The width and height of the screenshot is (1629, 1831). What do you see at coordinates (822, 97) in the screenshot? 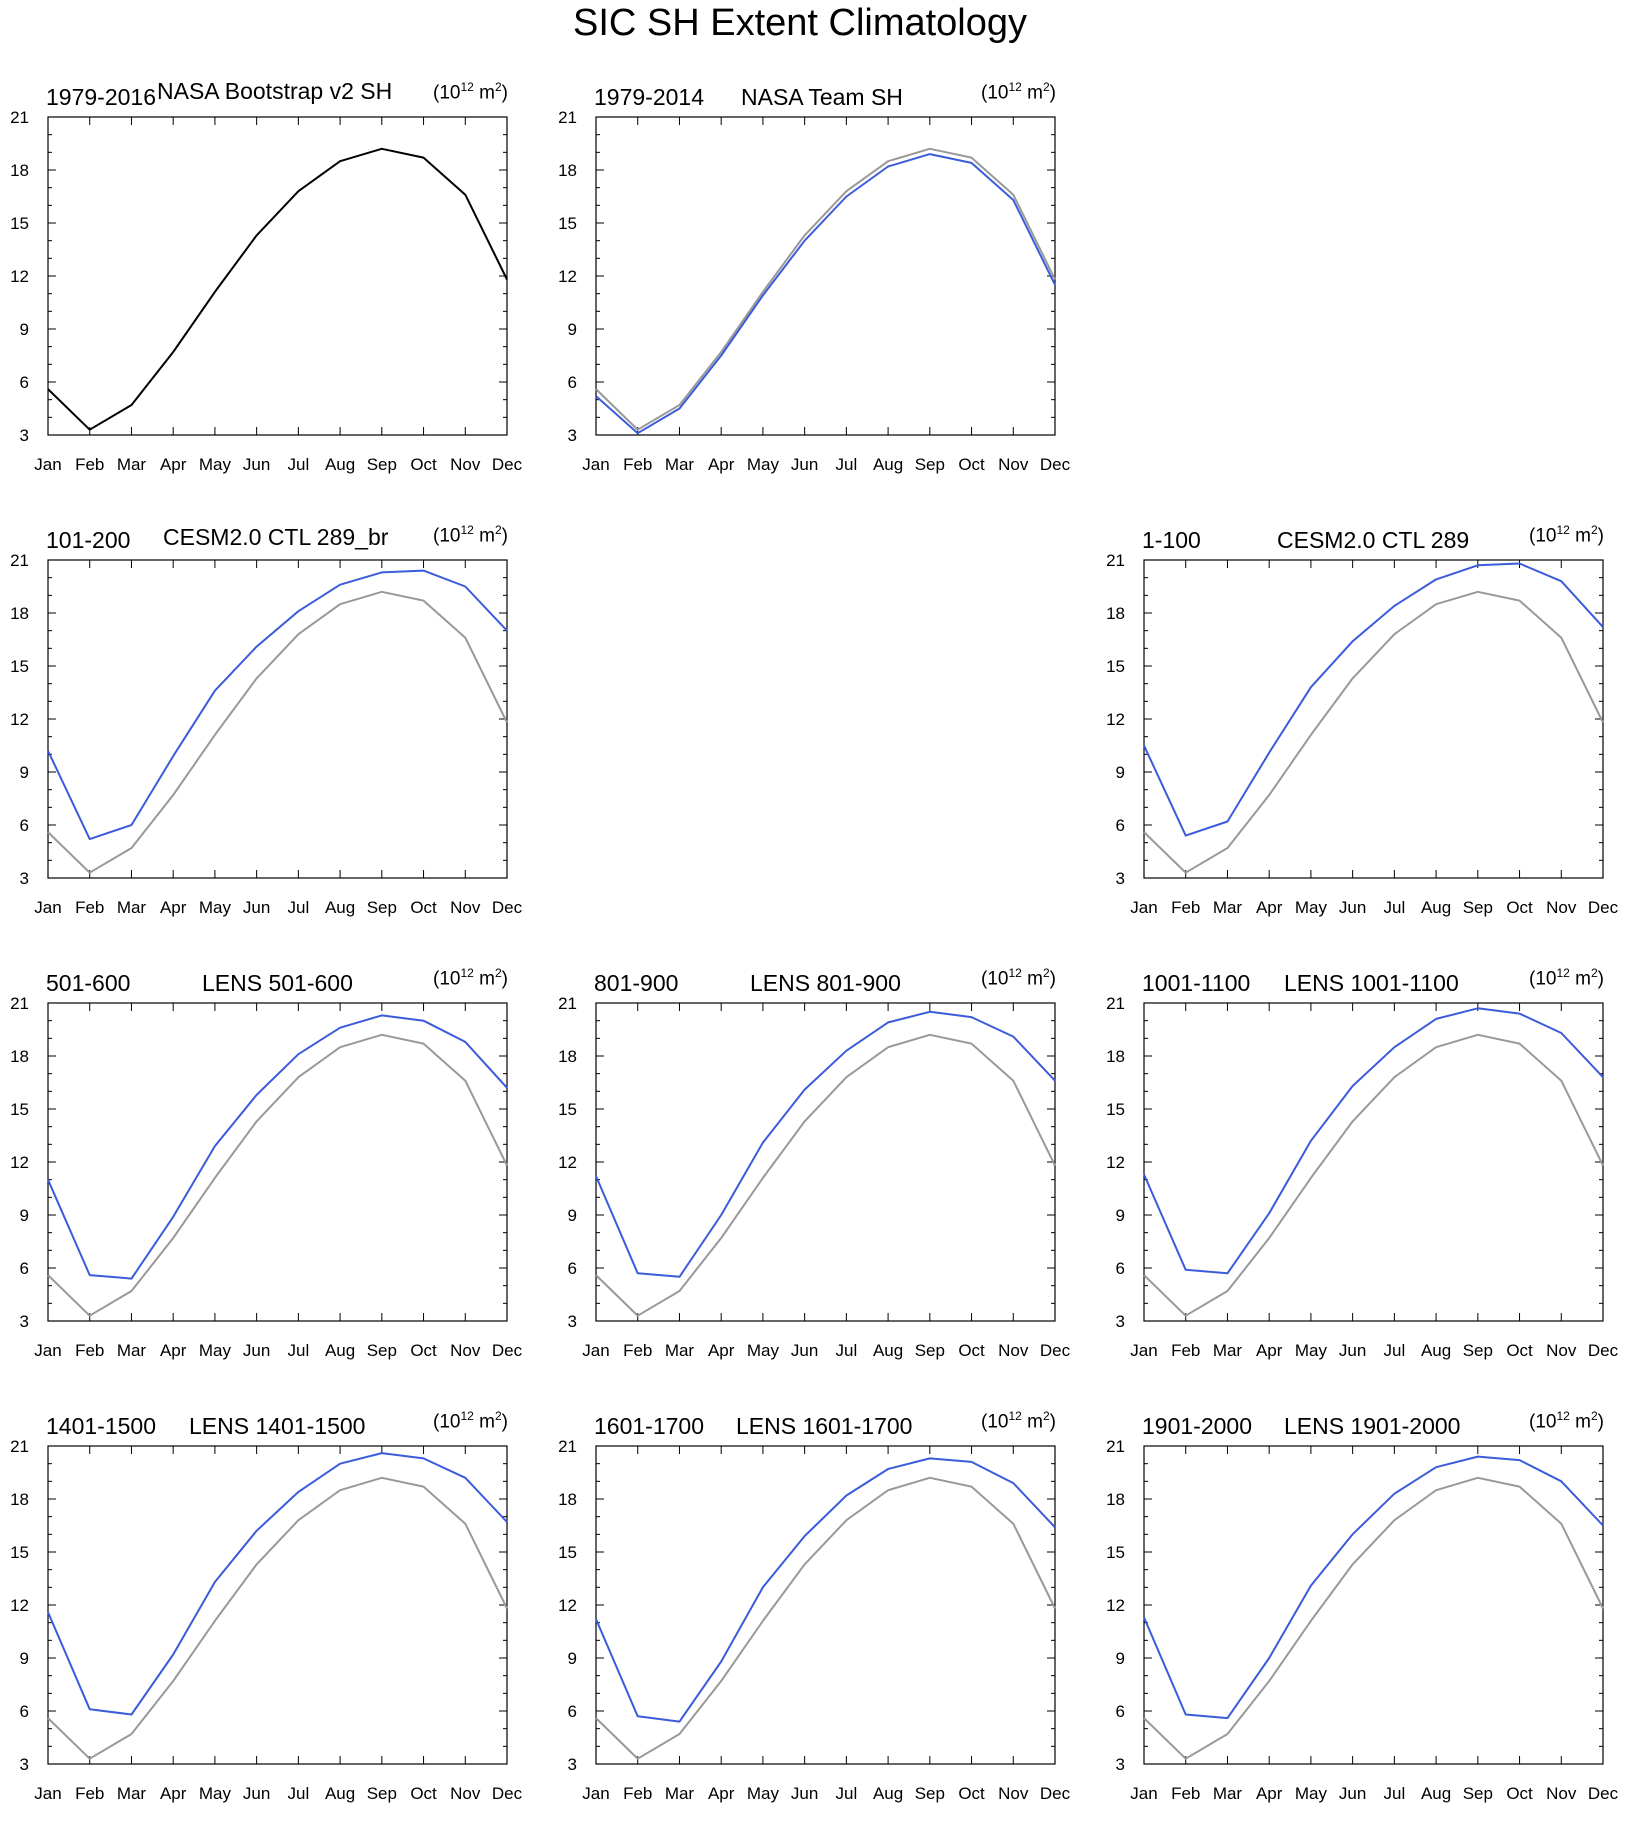
I see `panel-dataset-label: NASA Team SH` at bounding box center [822, 97].